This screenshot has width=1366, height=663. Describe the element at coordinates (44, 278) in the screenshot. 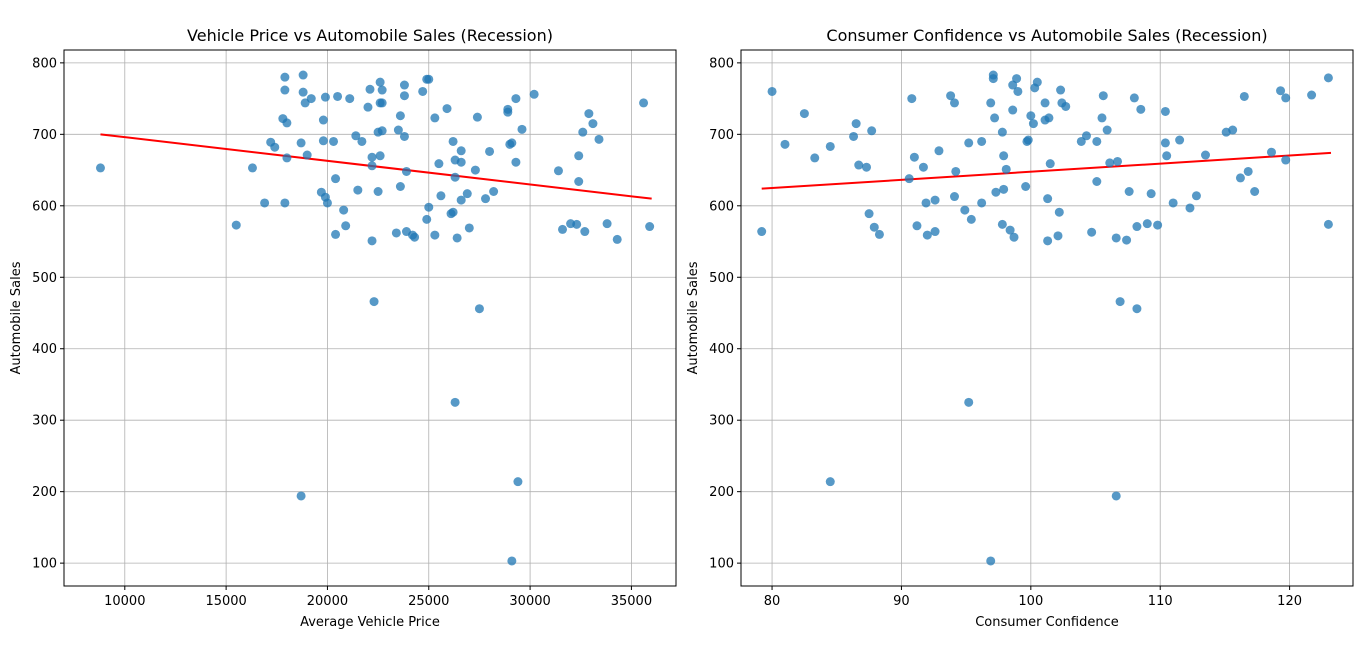

I see `y-tick-label: 500` at that location.